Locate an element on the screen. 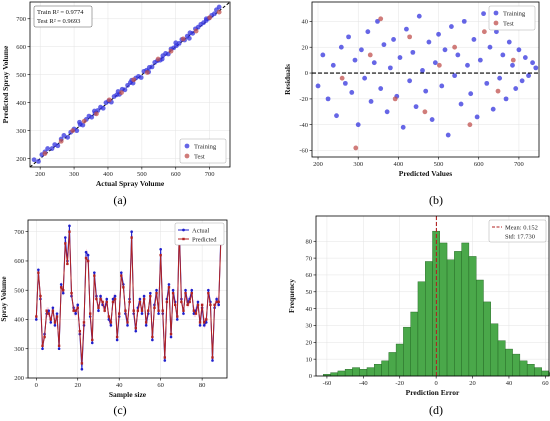  y-axis-label: Predicted Spray Volume is located at coordinates (5, 84).